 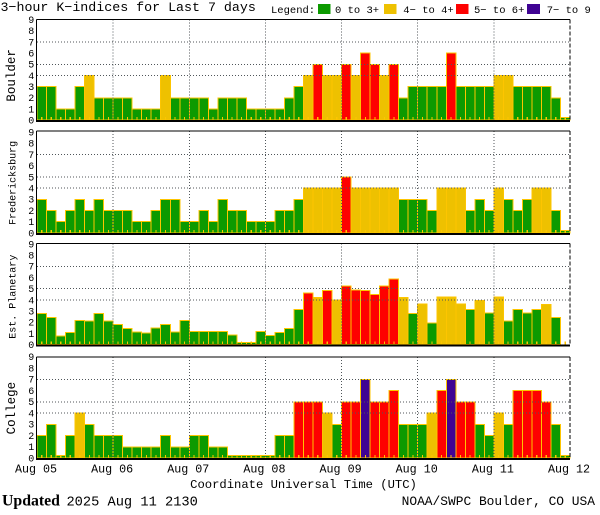 What do you see at coordinates (14, 297) in the screenshot?
I see `svg-text: Est. Planetary` at bounding box center [14, 297].